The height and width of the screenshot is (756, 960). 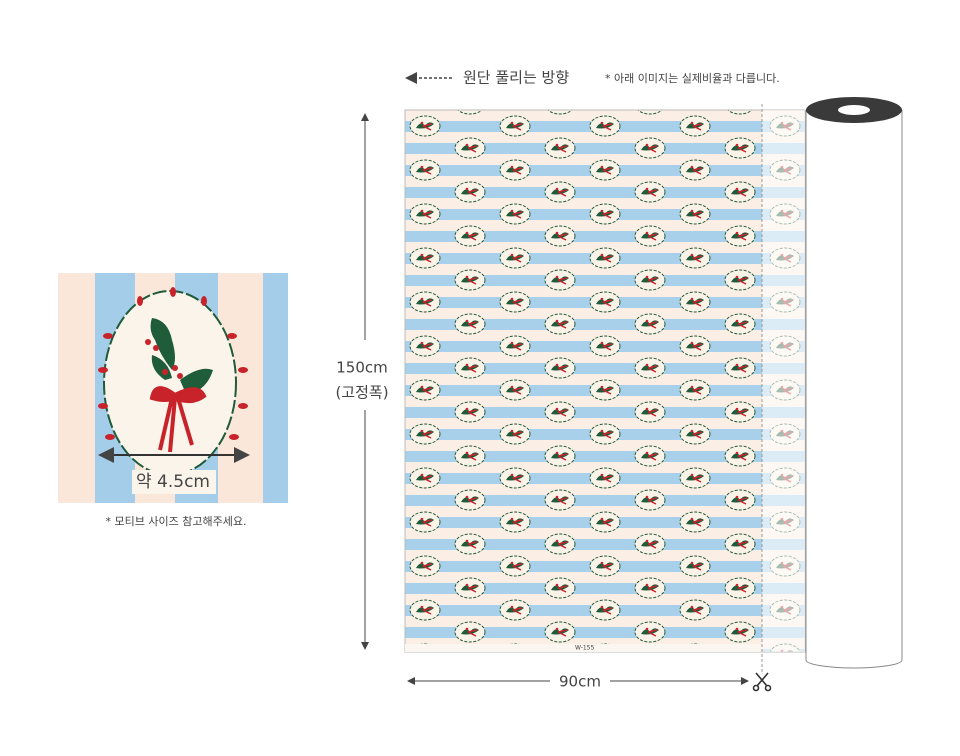 I want to click on motif-size: 약 4.5cm, so click(x=173, y=482).